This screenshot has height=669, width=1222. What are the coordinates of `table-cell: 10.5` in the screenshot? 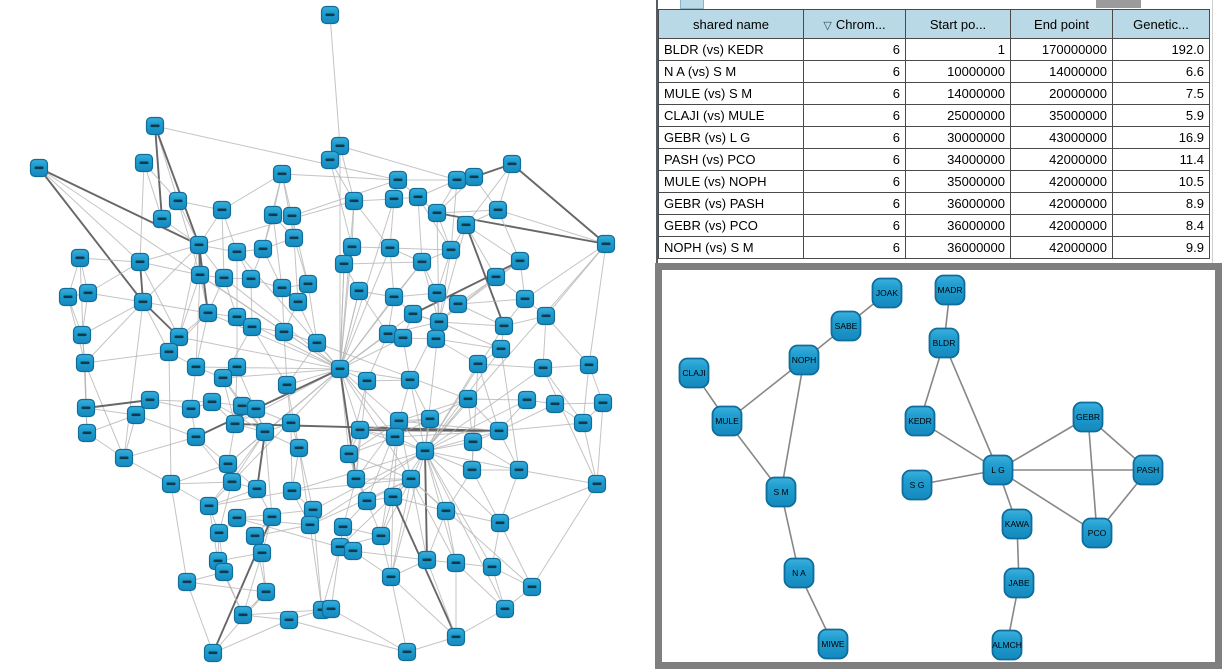 It's located at (1161, 181).